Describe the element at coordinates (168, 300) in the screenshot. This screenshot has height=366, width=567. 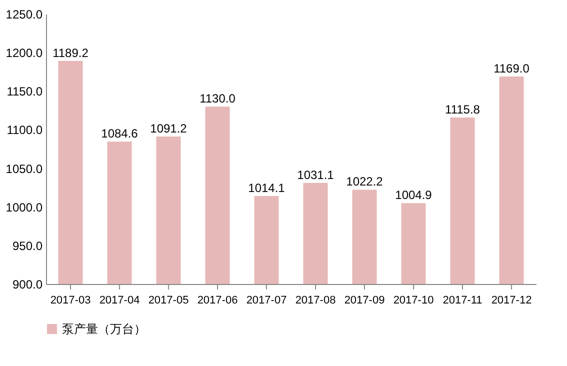
I see `x-tick-label: 2017-05` at that location.